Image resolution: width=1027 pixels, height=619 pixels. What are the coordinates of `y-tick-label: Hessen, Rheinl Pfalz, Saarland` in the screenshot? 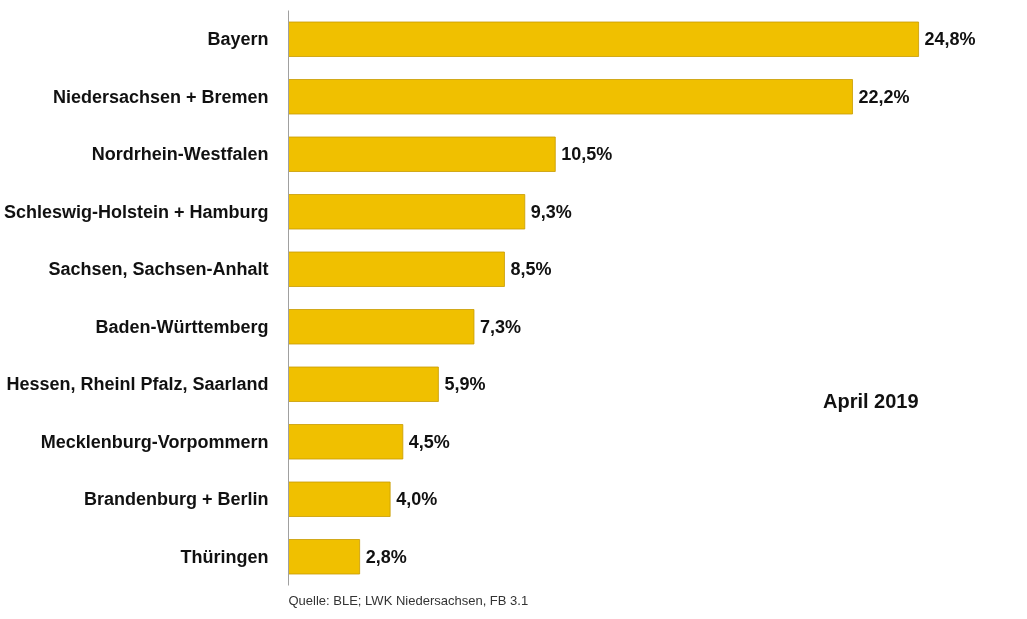 It's located at (137, 384).